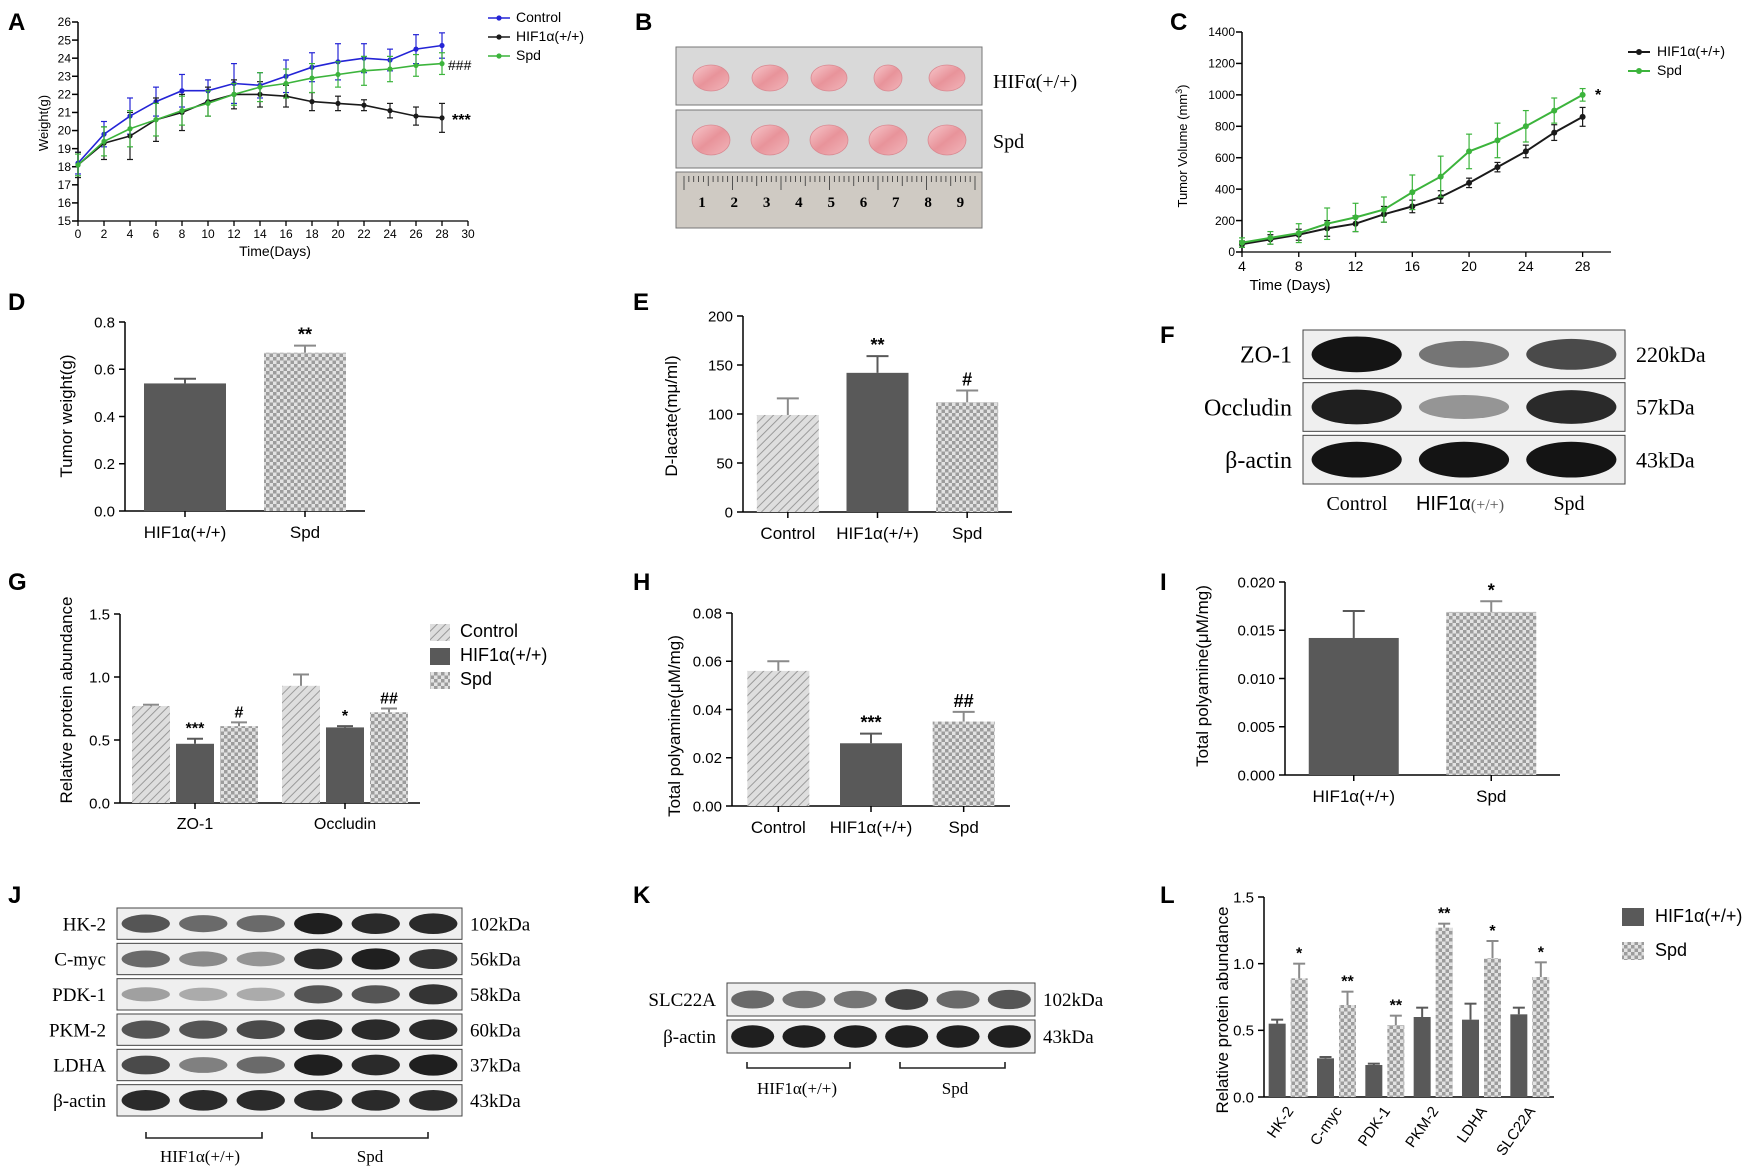  I want to click on panel-a-x-tick-label: 30, so click(468, 234).